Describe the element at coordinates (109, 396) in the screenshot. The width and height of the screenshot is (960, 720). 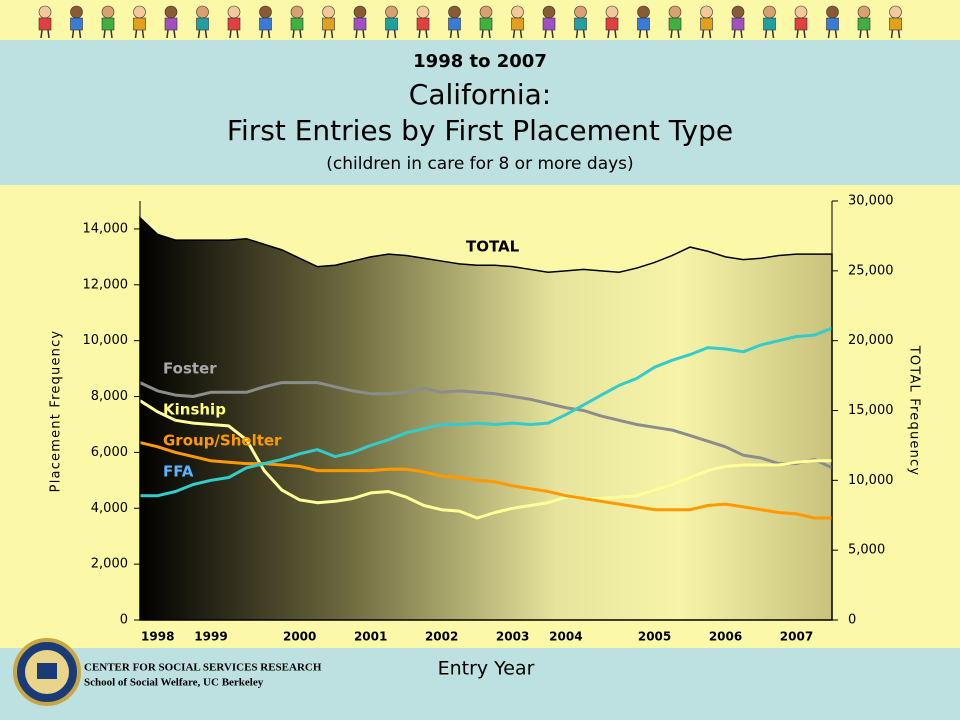
I see `y-tick-label: 8,000` at that location.